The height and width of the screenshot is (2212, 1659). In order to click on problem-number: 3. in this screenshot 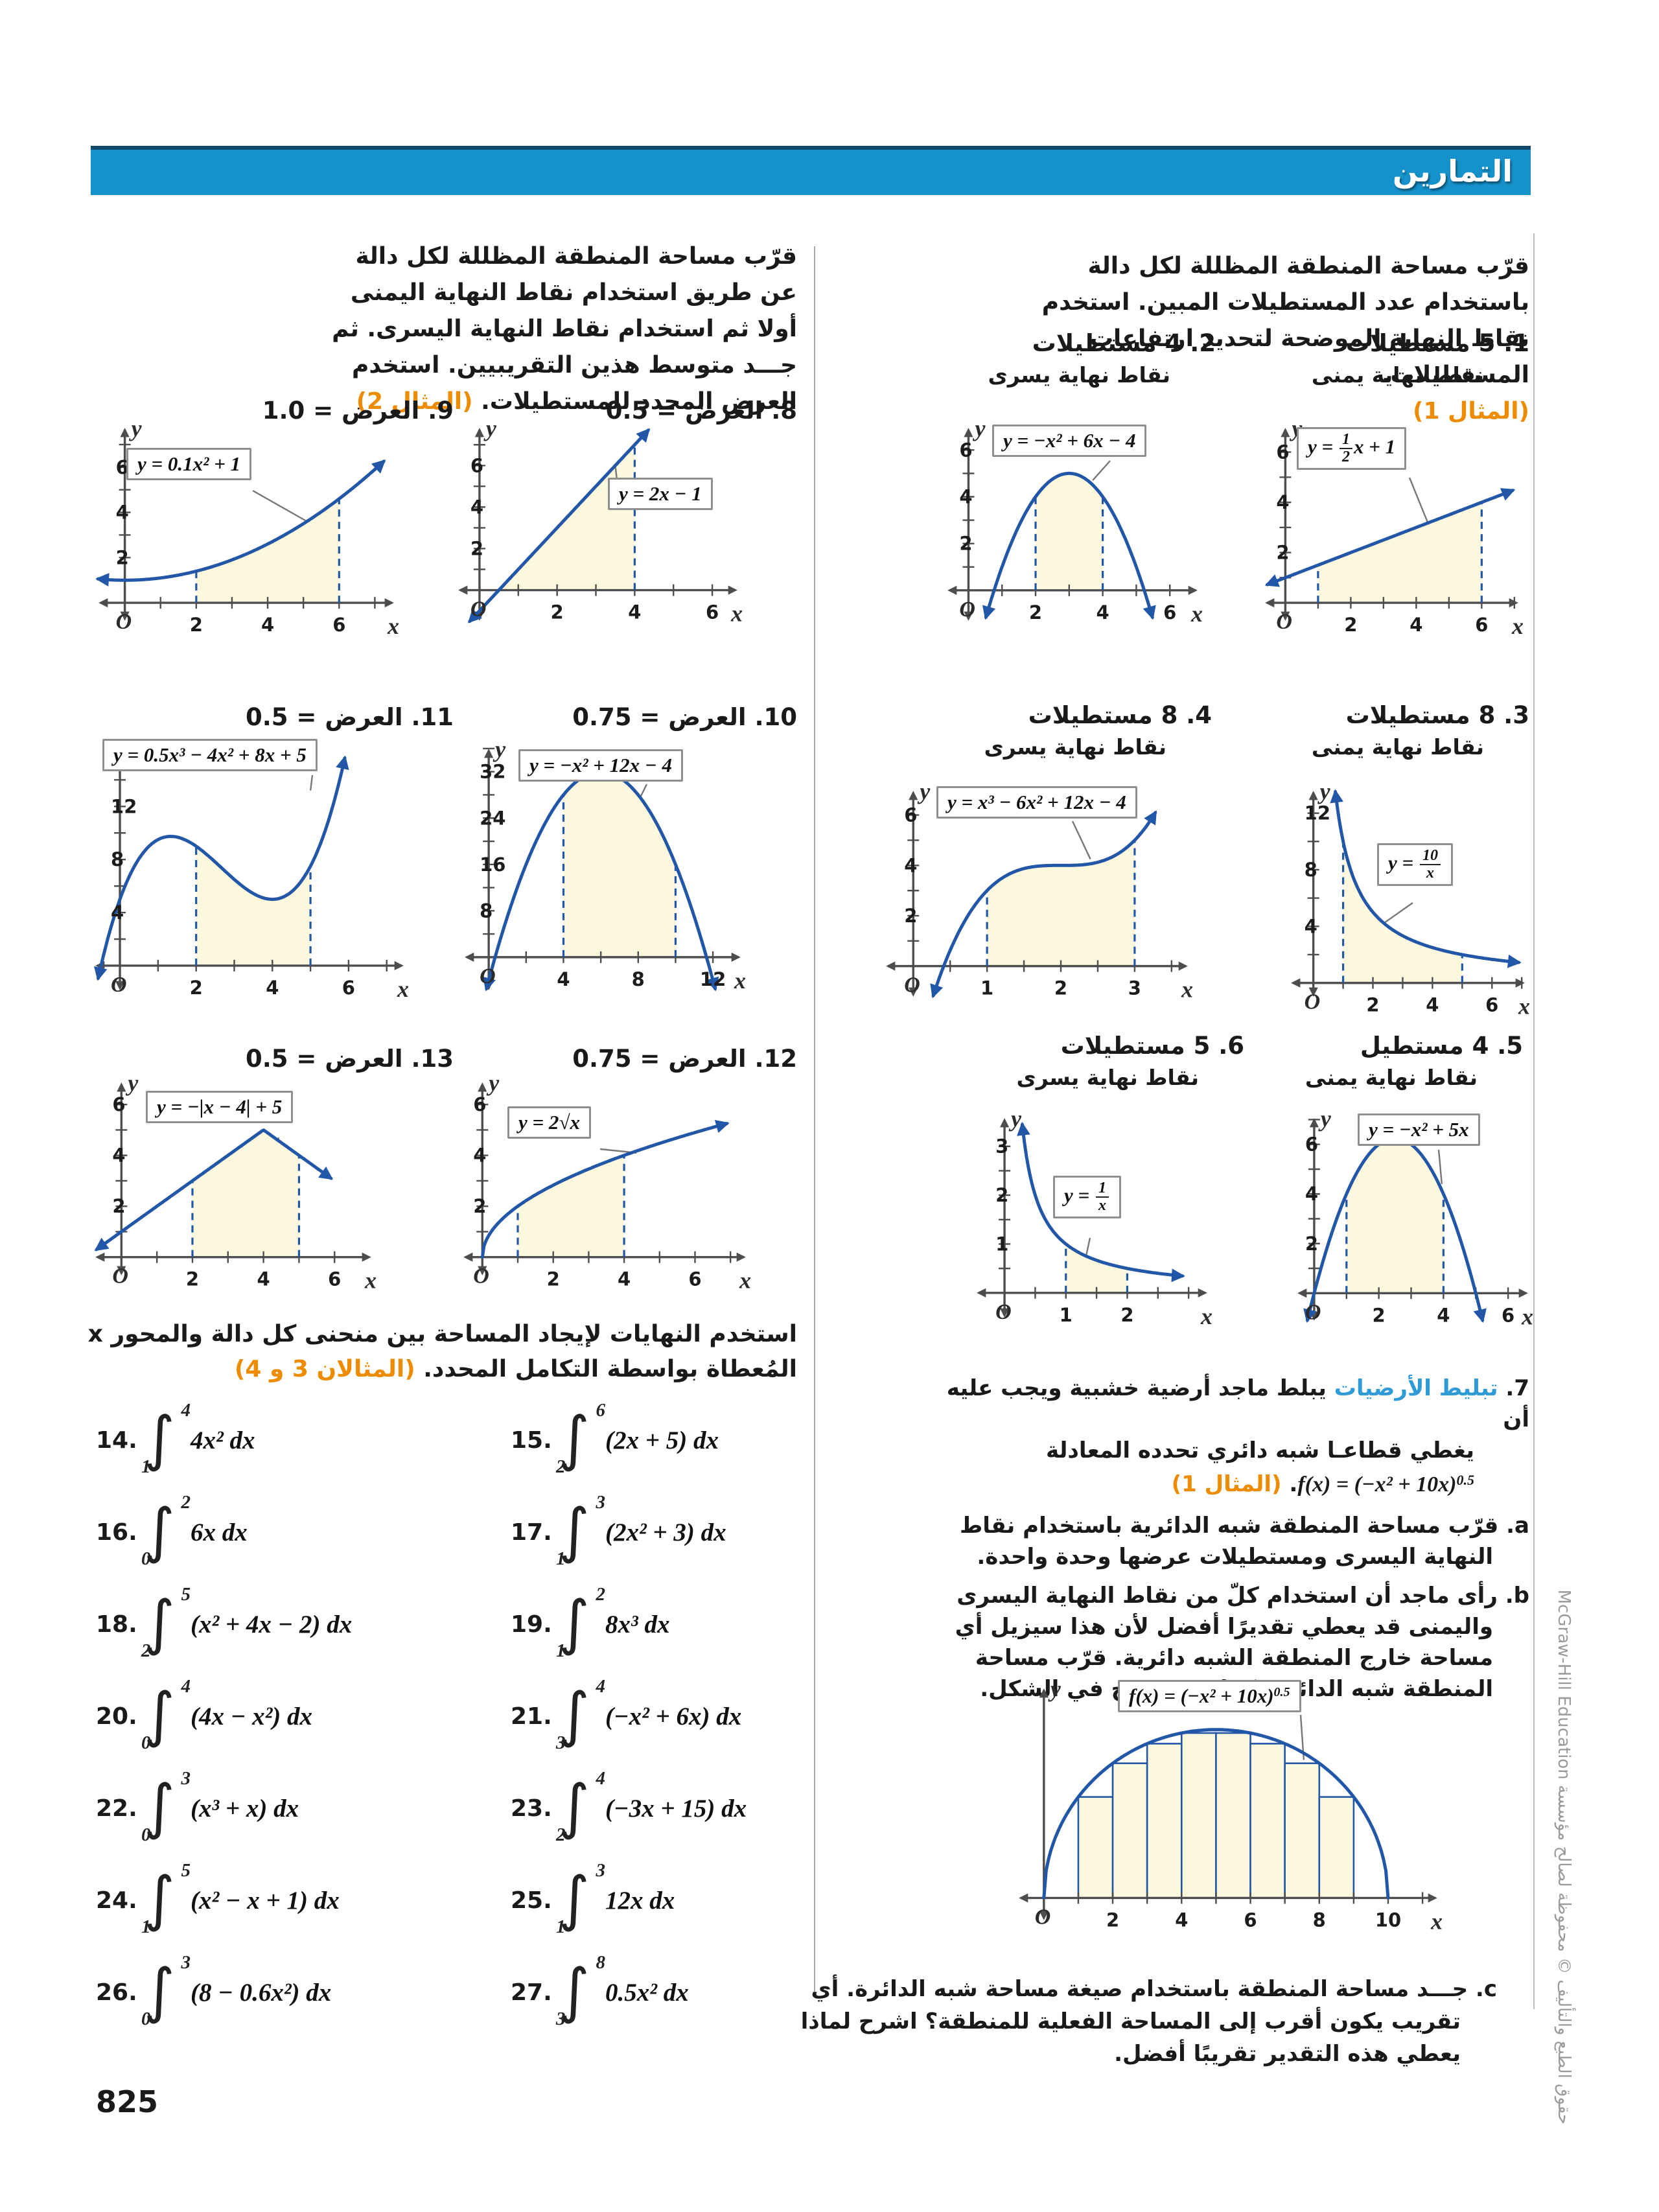, I will do `click(1512, 715)`.